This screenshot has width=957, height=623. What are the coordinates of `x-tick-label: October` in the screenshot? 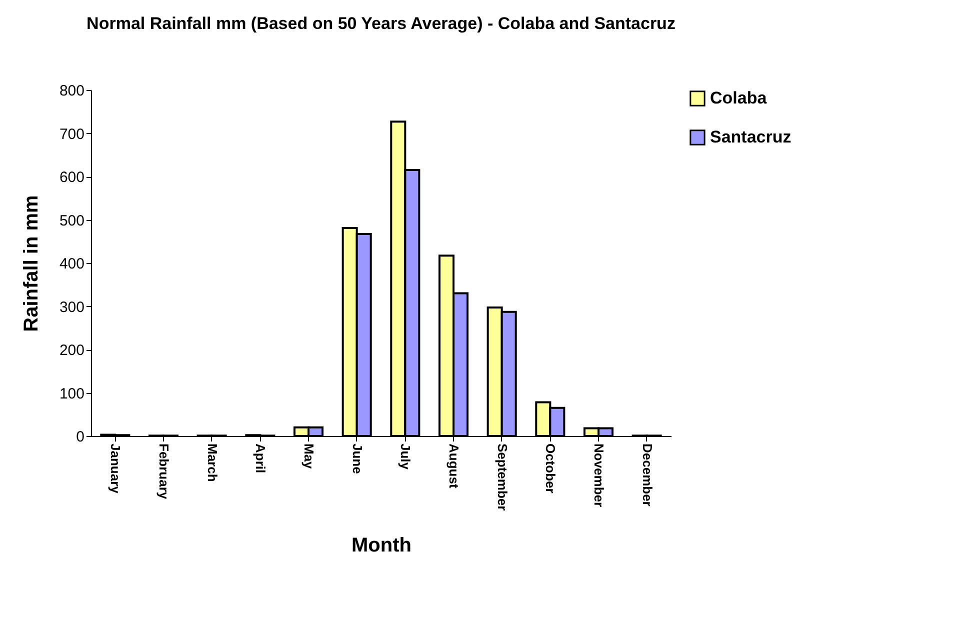 It's located at (550, 469).